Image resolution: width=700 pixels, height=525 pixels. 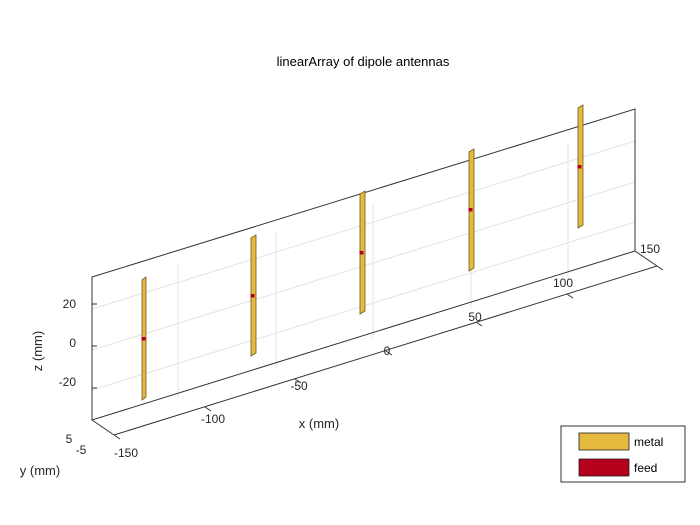 I want to click on legend-label-feed: feed, so click(x=645, y=468).